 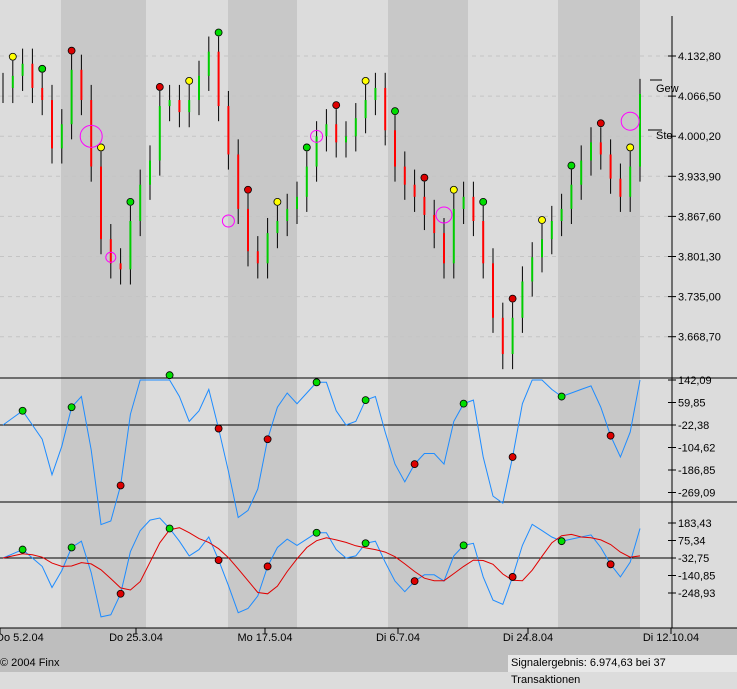 I want to click on osc1-tick-label: -269,09, so click(x=696, y=493).